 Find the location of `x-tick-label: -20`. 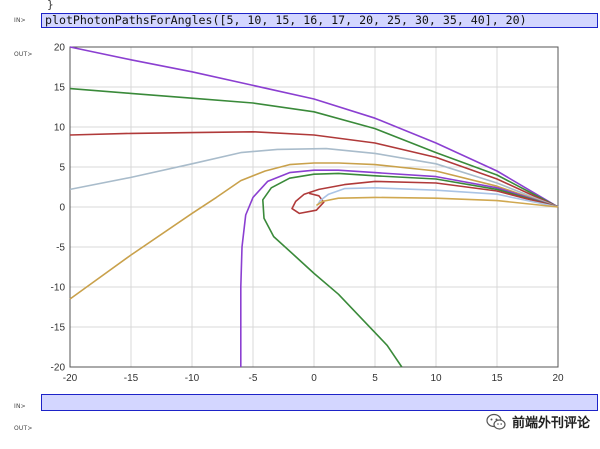

x-tick-label: -20 is located at coordinates (70, 378).